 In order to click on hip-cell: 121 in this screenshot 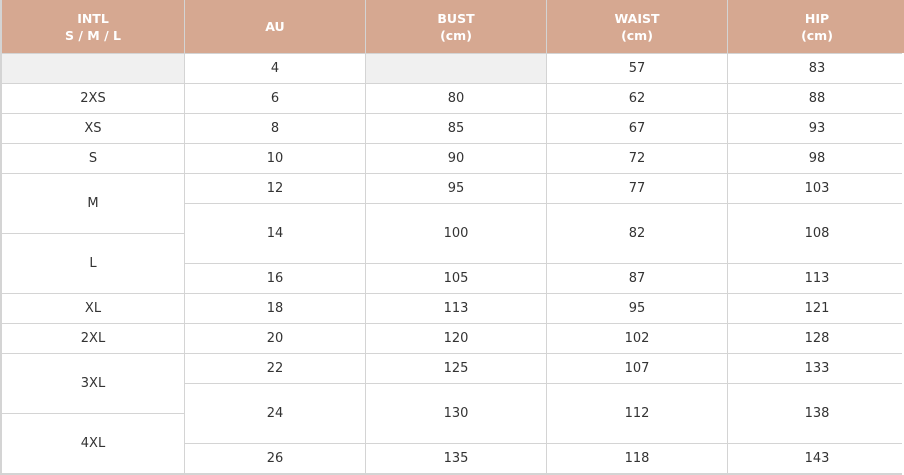, I will do `click(816, 308)`.